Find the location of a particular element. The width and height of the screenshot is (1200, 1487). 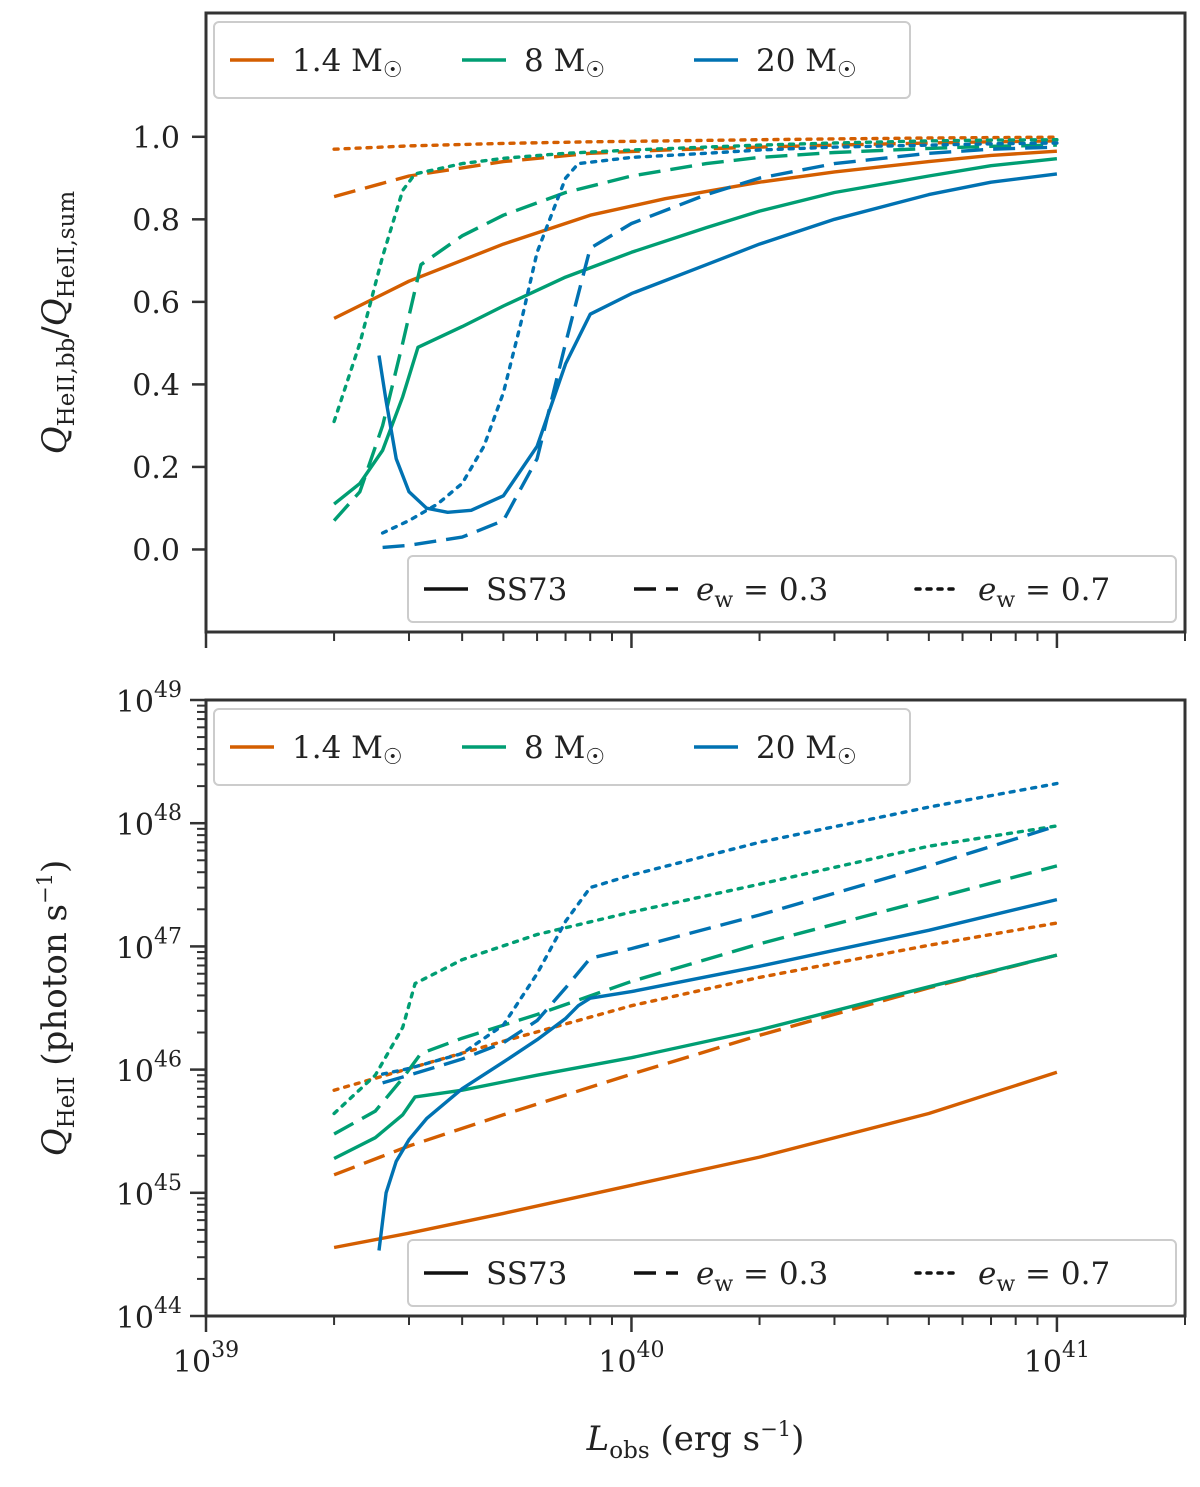

y-tick-label: 1044 is located at coordinates (149, 1315).